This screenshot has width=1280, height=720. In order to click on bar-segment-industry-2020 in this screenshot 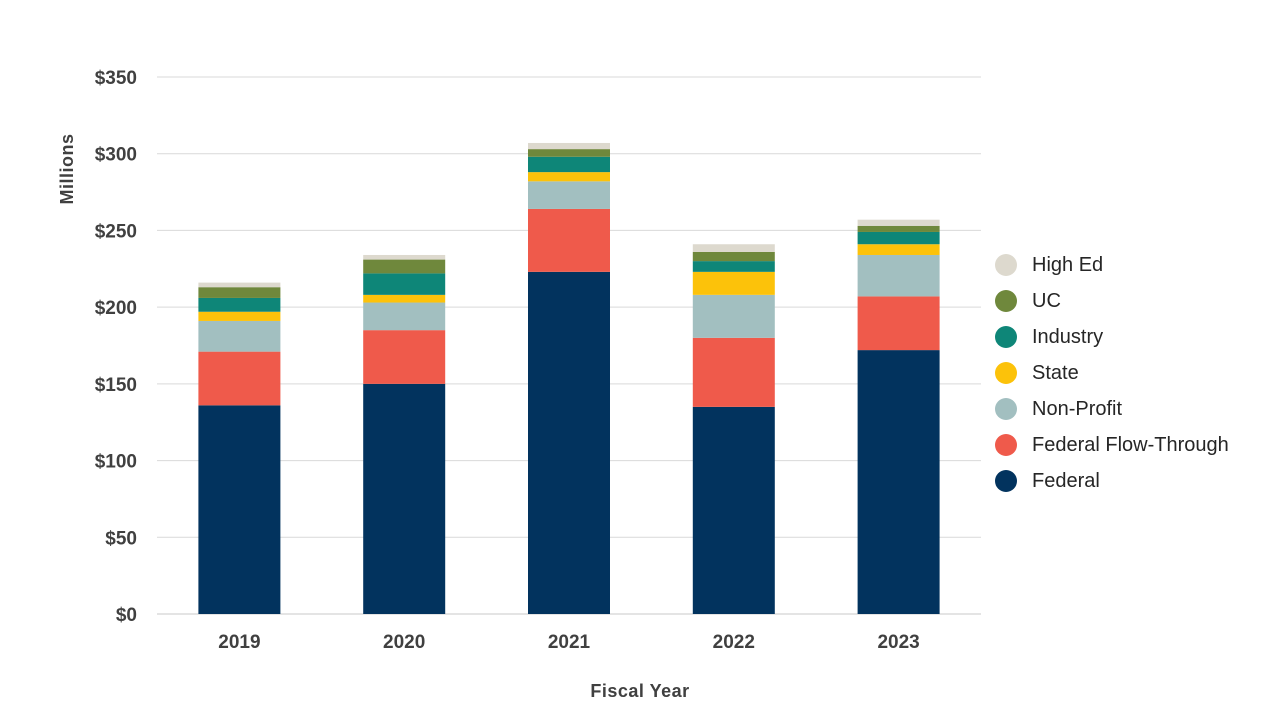, I will do `click(404, 284)`.